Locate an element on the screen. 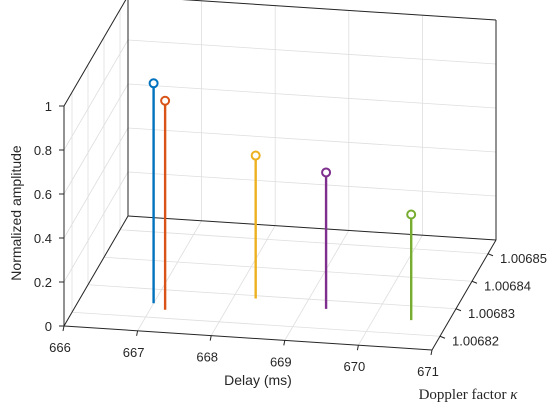 The height and width of the screenshot is (408, 550). z-tick-label: 0 is located at coordinates (48, 326).